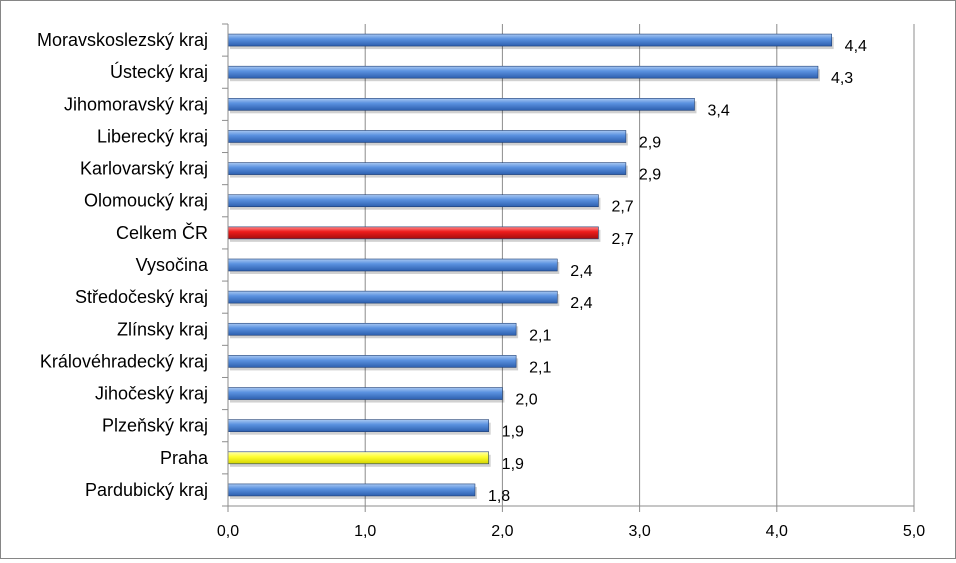 The height and width of the screenshot is (563, 956). I want to click on category-label: Liberecký kraj, so click(152, 136).